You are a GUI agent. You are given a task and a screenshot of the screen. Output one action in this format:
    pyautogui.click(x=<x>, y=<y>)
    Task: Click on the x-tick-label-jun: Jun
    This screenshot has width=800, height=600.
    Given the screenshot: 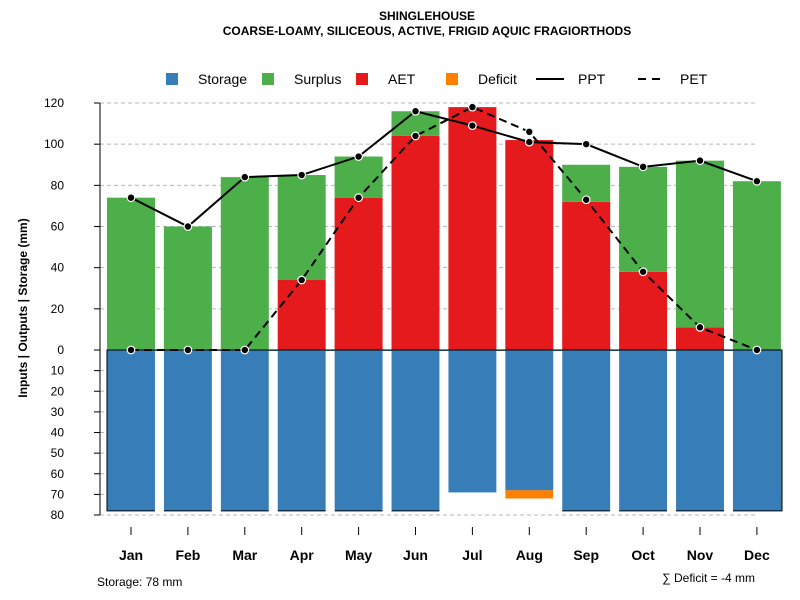 What is the action you would take?
    pyautogui.click(x=415, y=555)
    